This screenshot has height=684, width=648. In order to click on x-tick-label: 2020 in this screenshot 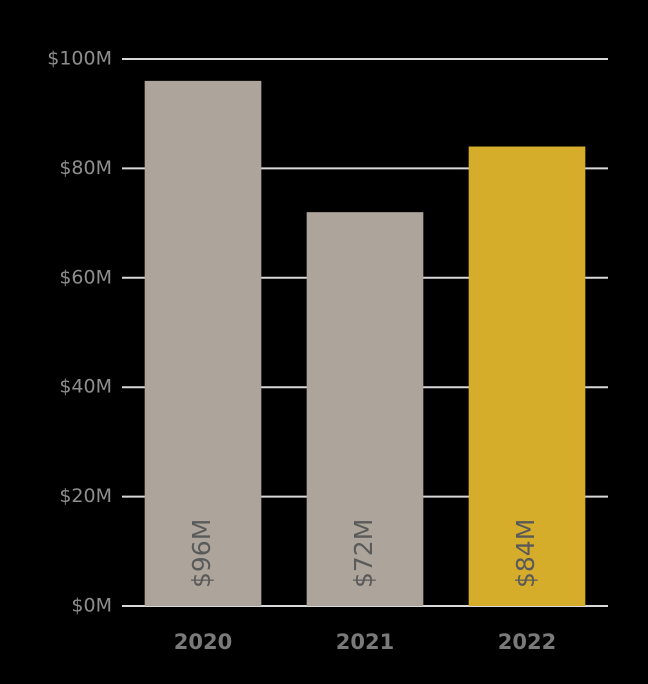, I will do `click(203, 642)`.